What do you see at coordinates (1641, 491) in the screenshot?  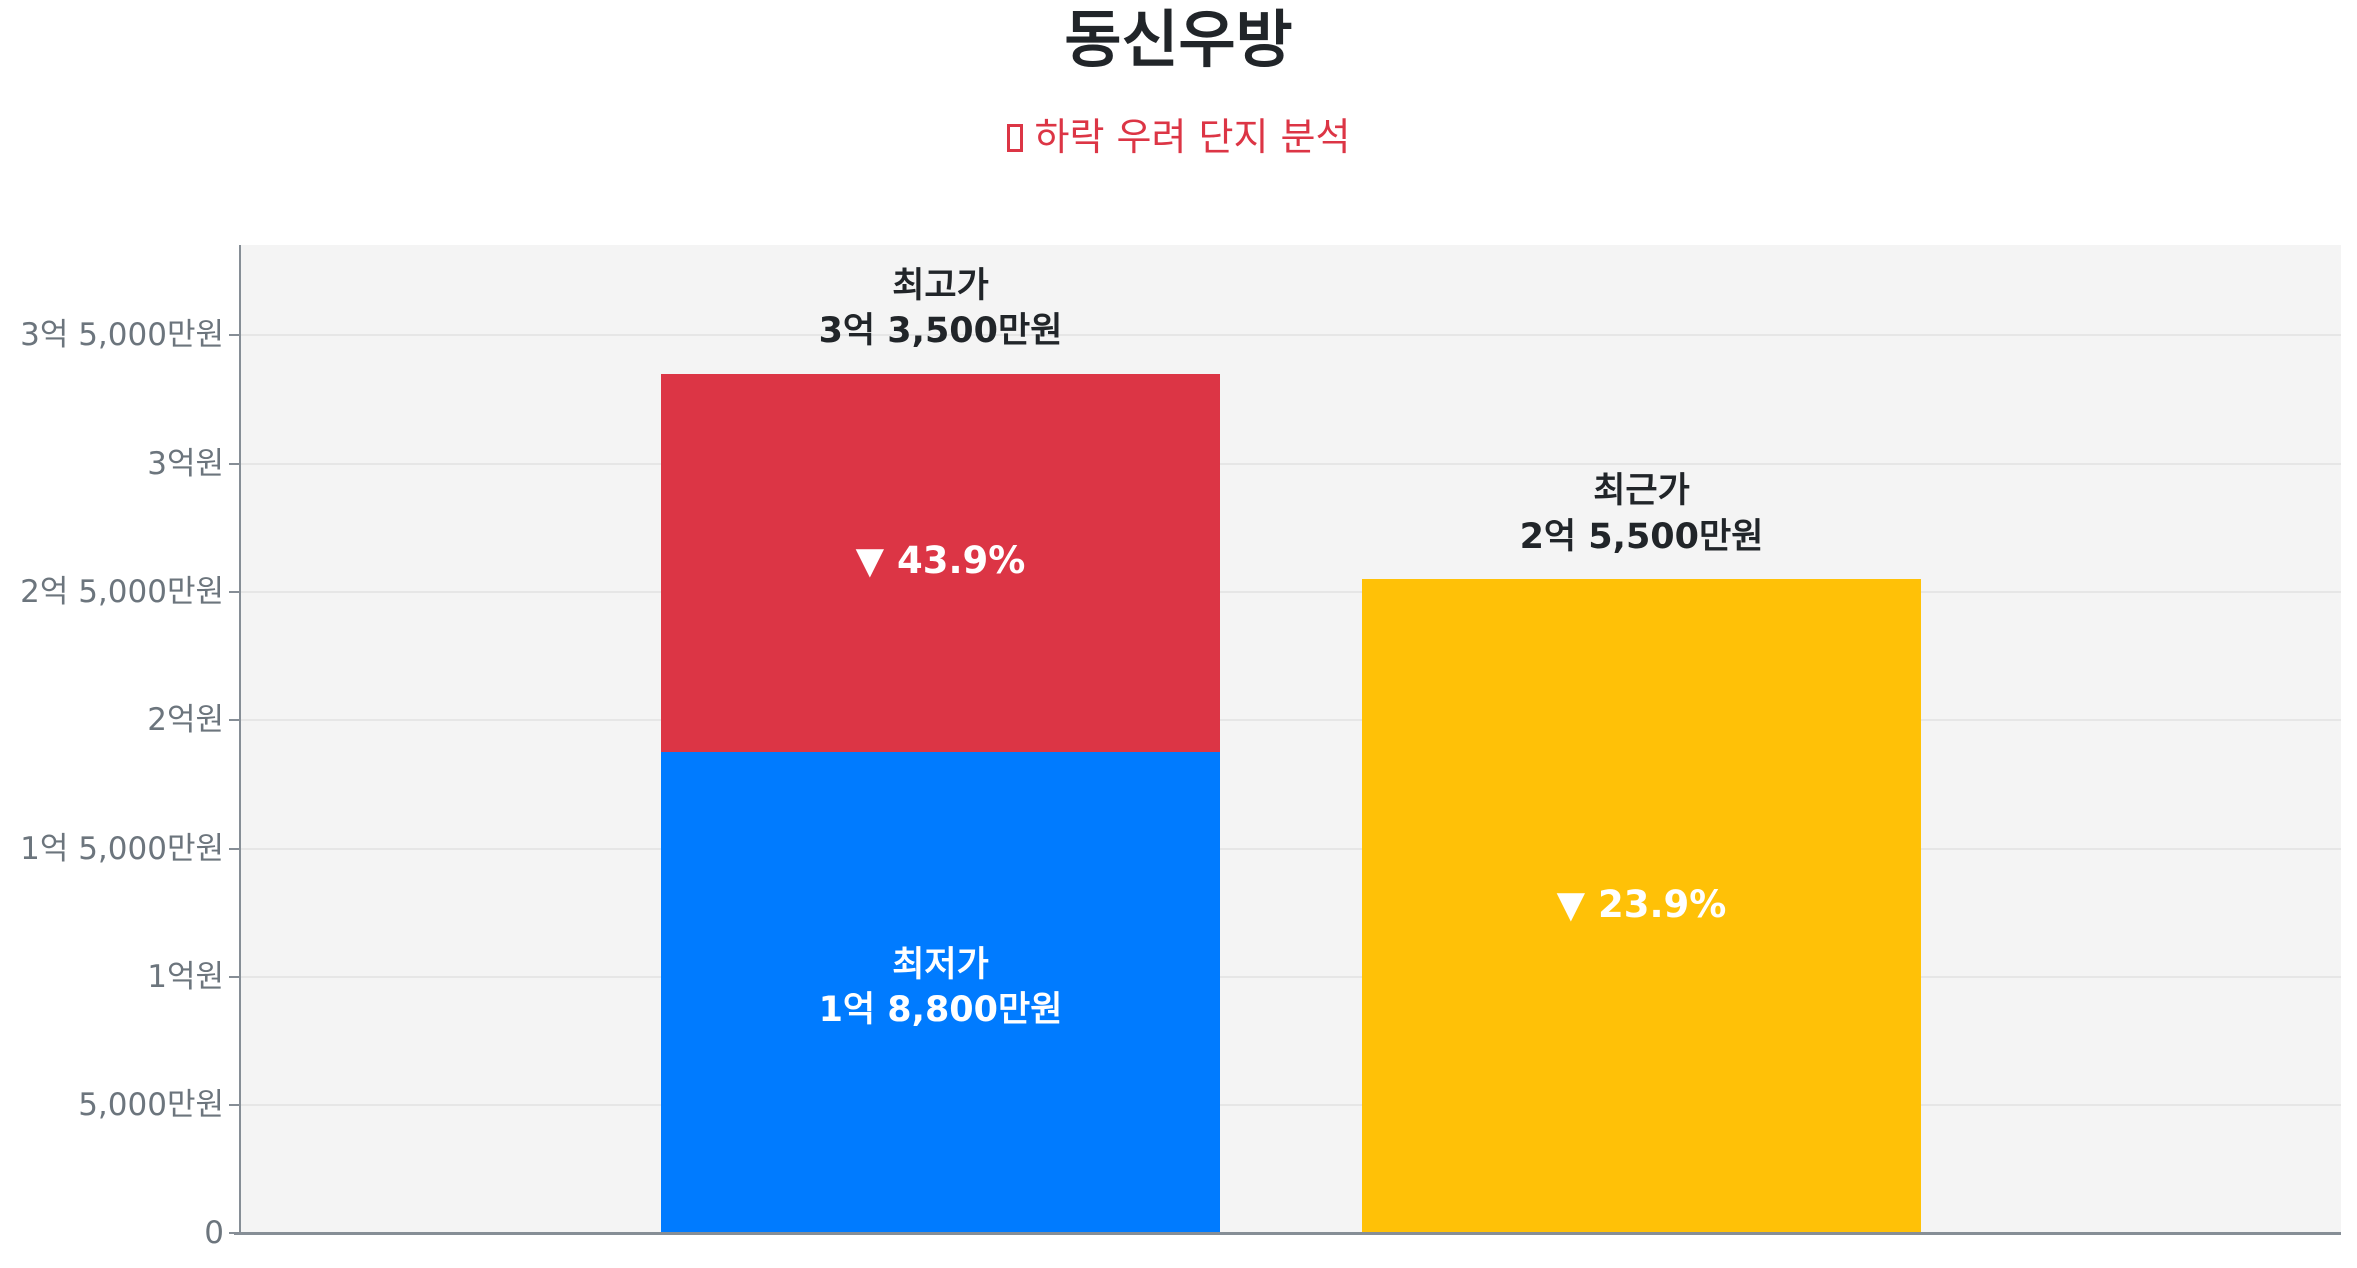 I see `recent-price-title: 최근가` at bounding box center [1641, 491].